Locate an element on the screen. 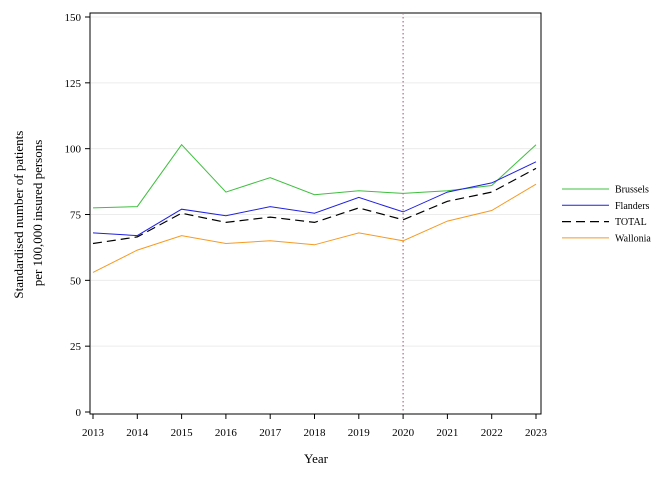 This screenshot has height=480, width=672. y-axis-title-line-2: per 100,000 insured persons is located at coordinates (37, 213).